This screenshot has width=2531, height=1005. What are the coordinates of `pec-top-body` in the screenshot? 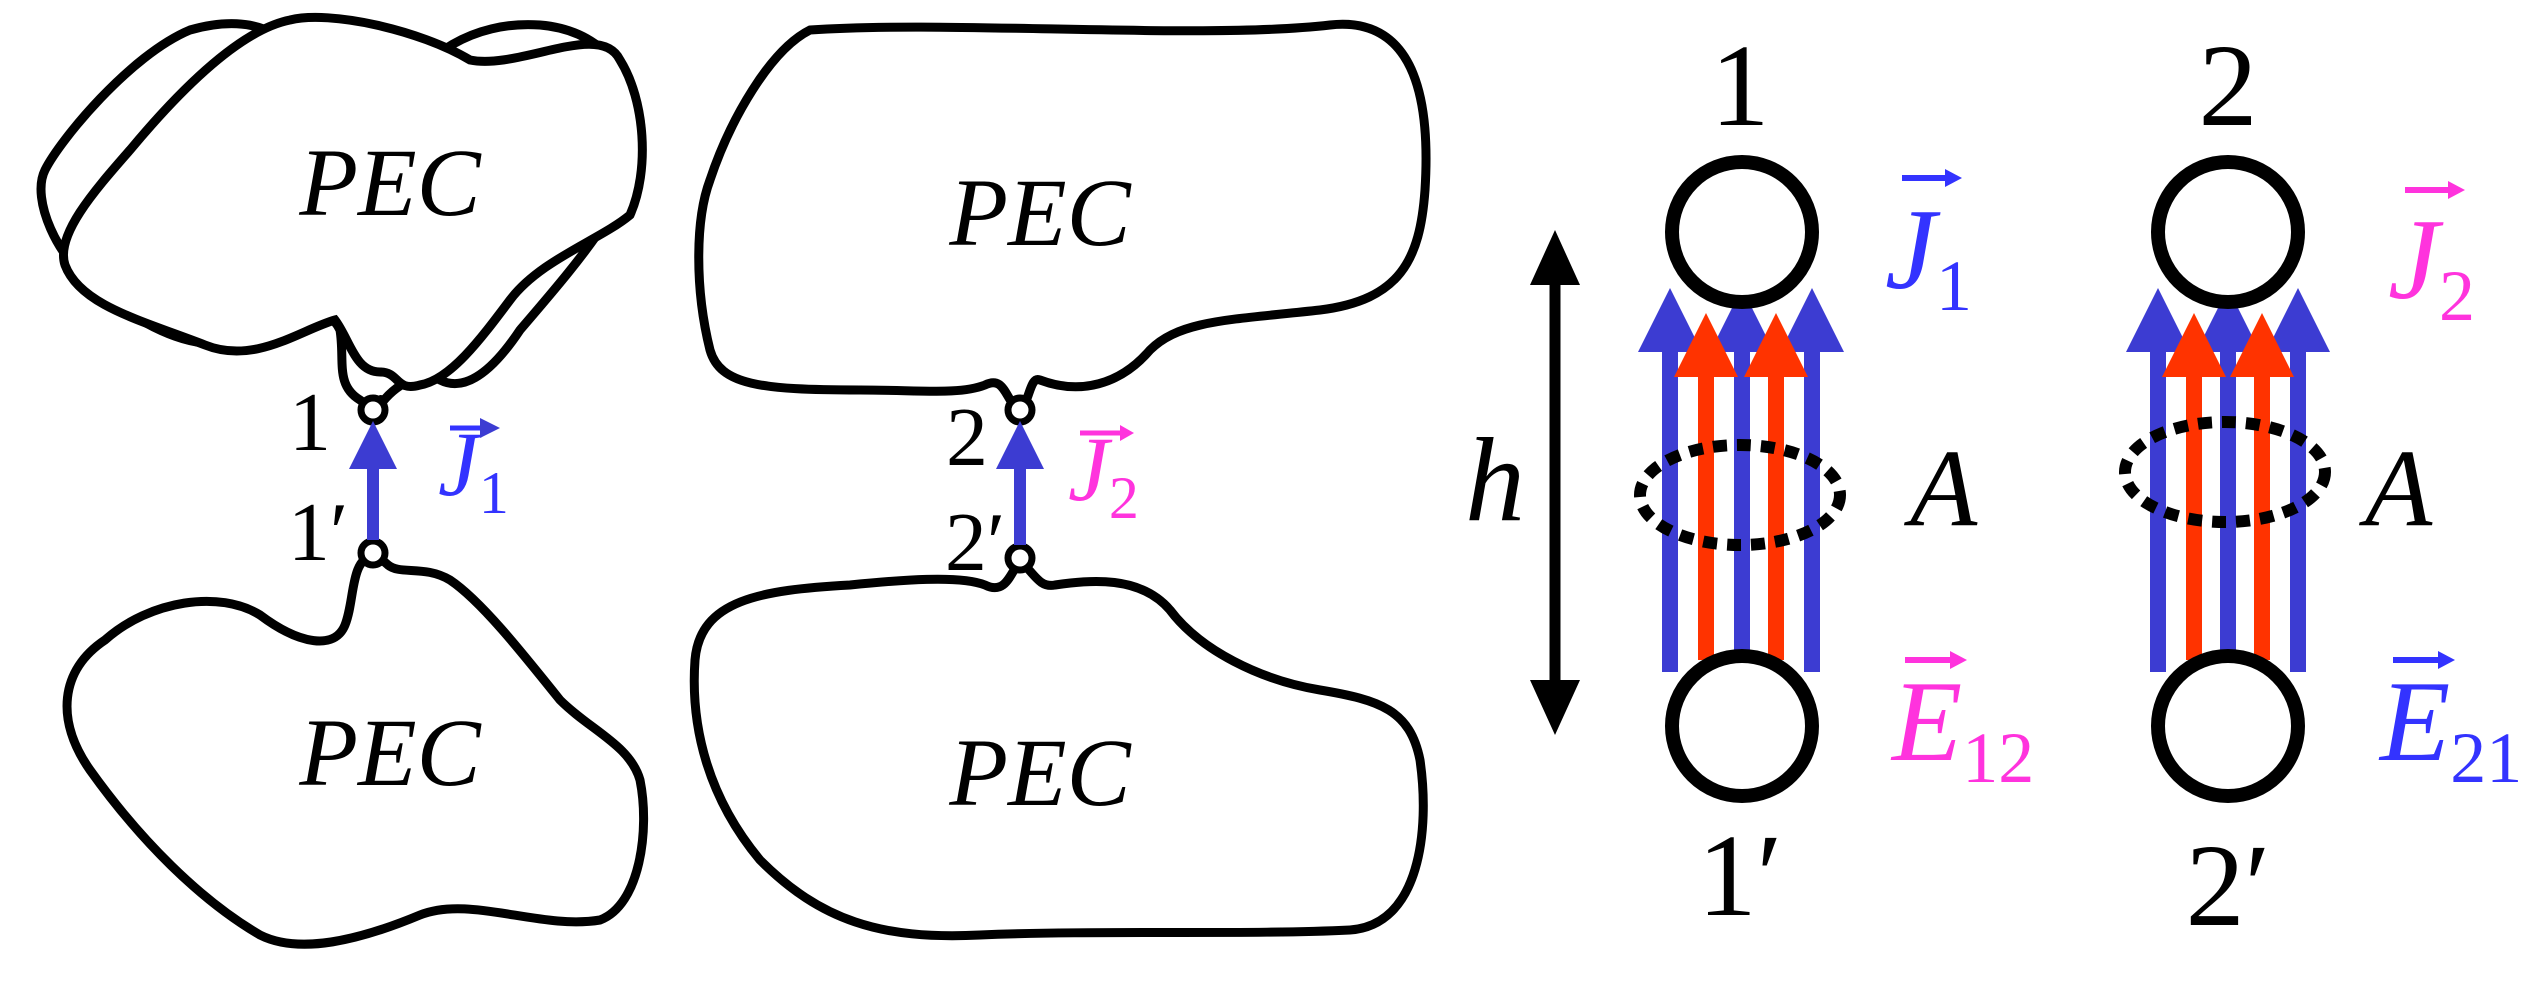 It's located at (341, 214).